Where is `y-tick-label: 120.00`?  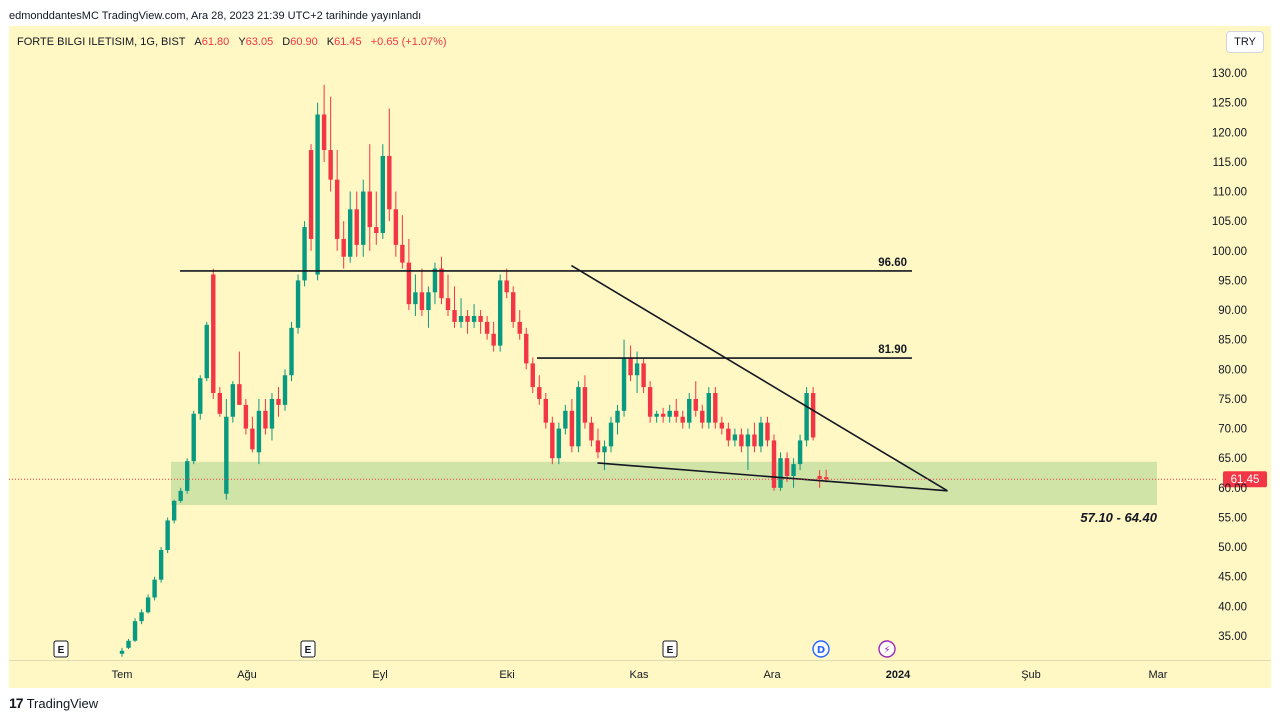
y-tick-label: 120.00 is located at coordinates (1229, 133).